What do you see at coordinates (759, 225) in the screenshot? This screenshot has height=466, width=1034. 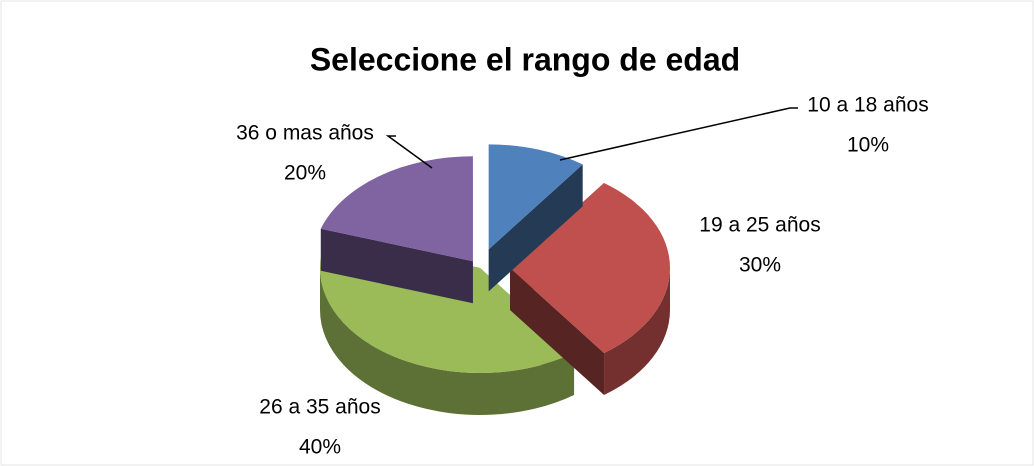 I see `category-label: 19 a 25 años` at bounding box center [759, 225].